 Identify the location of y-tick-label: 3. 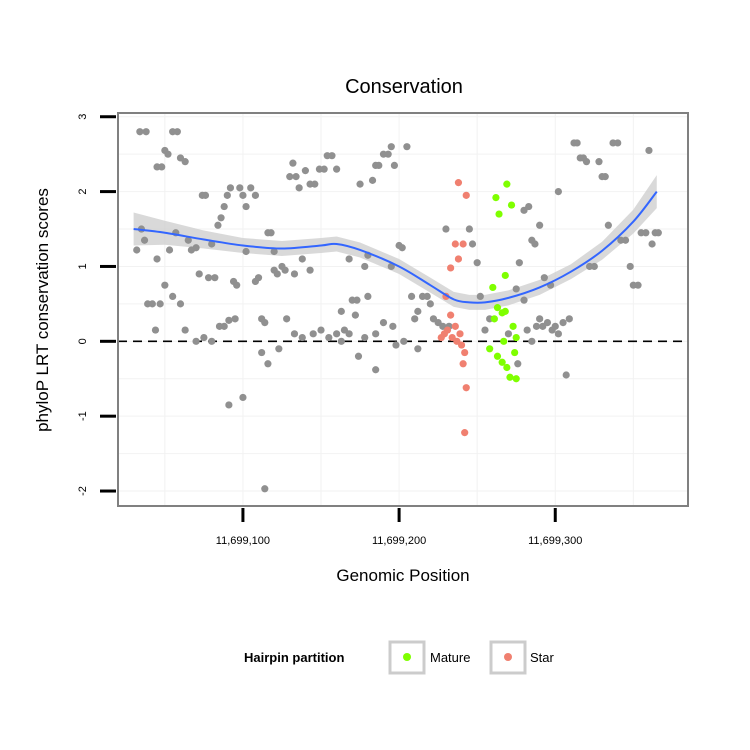
(83, 117).